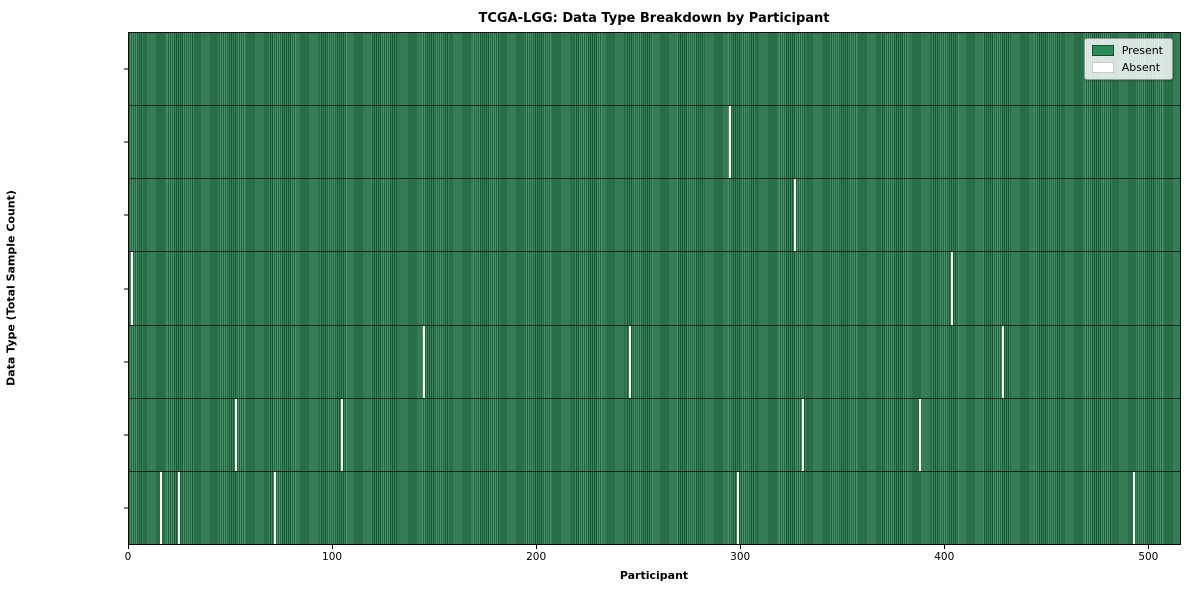  What do you see at coordinates (1128, 59) in the screenshot?
I see `legend: Present Absent` at bounding box center [1128, 59].